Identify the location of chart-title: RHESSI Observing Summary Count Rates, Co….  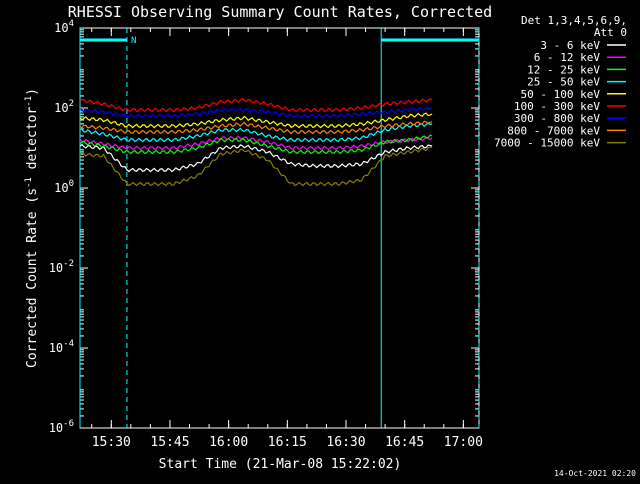
(280, 12).